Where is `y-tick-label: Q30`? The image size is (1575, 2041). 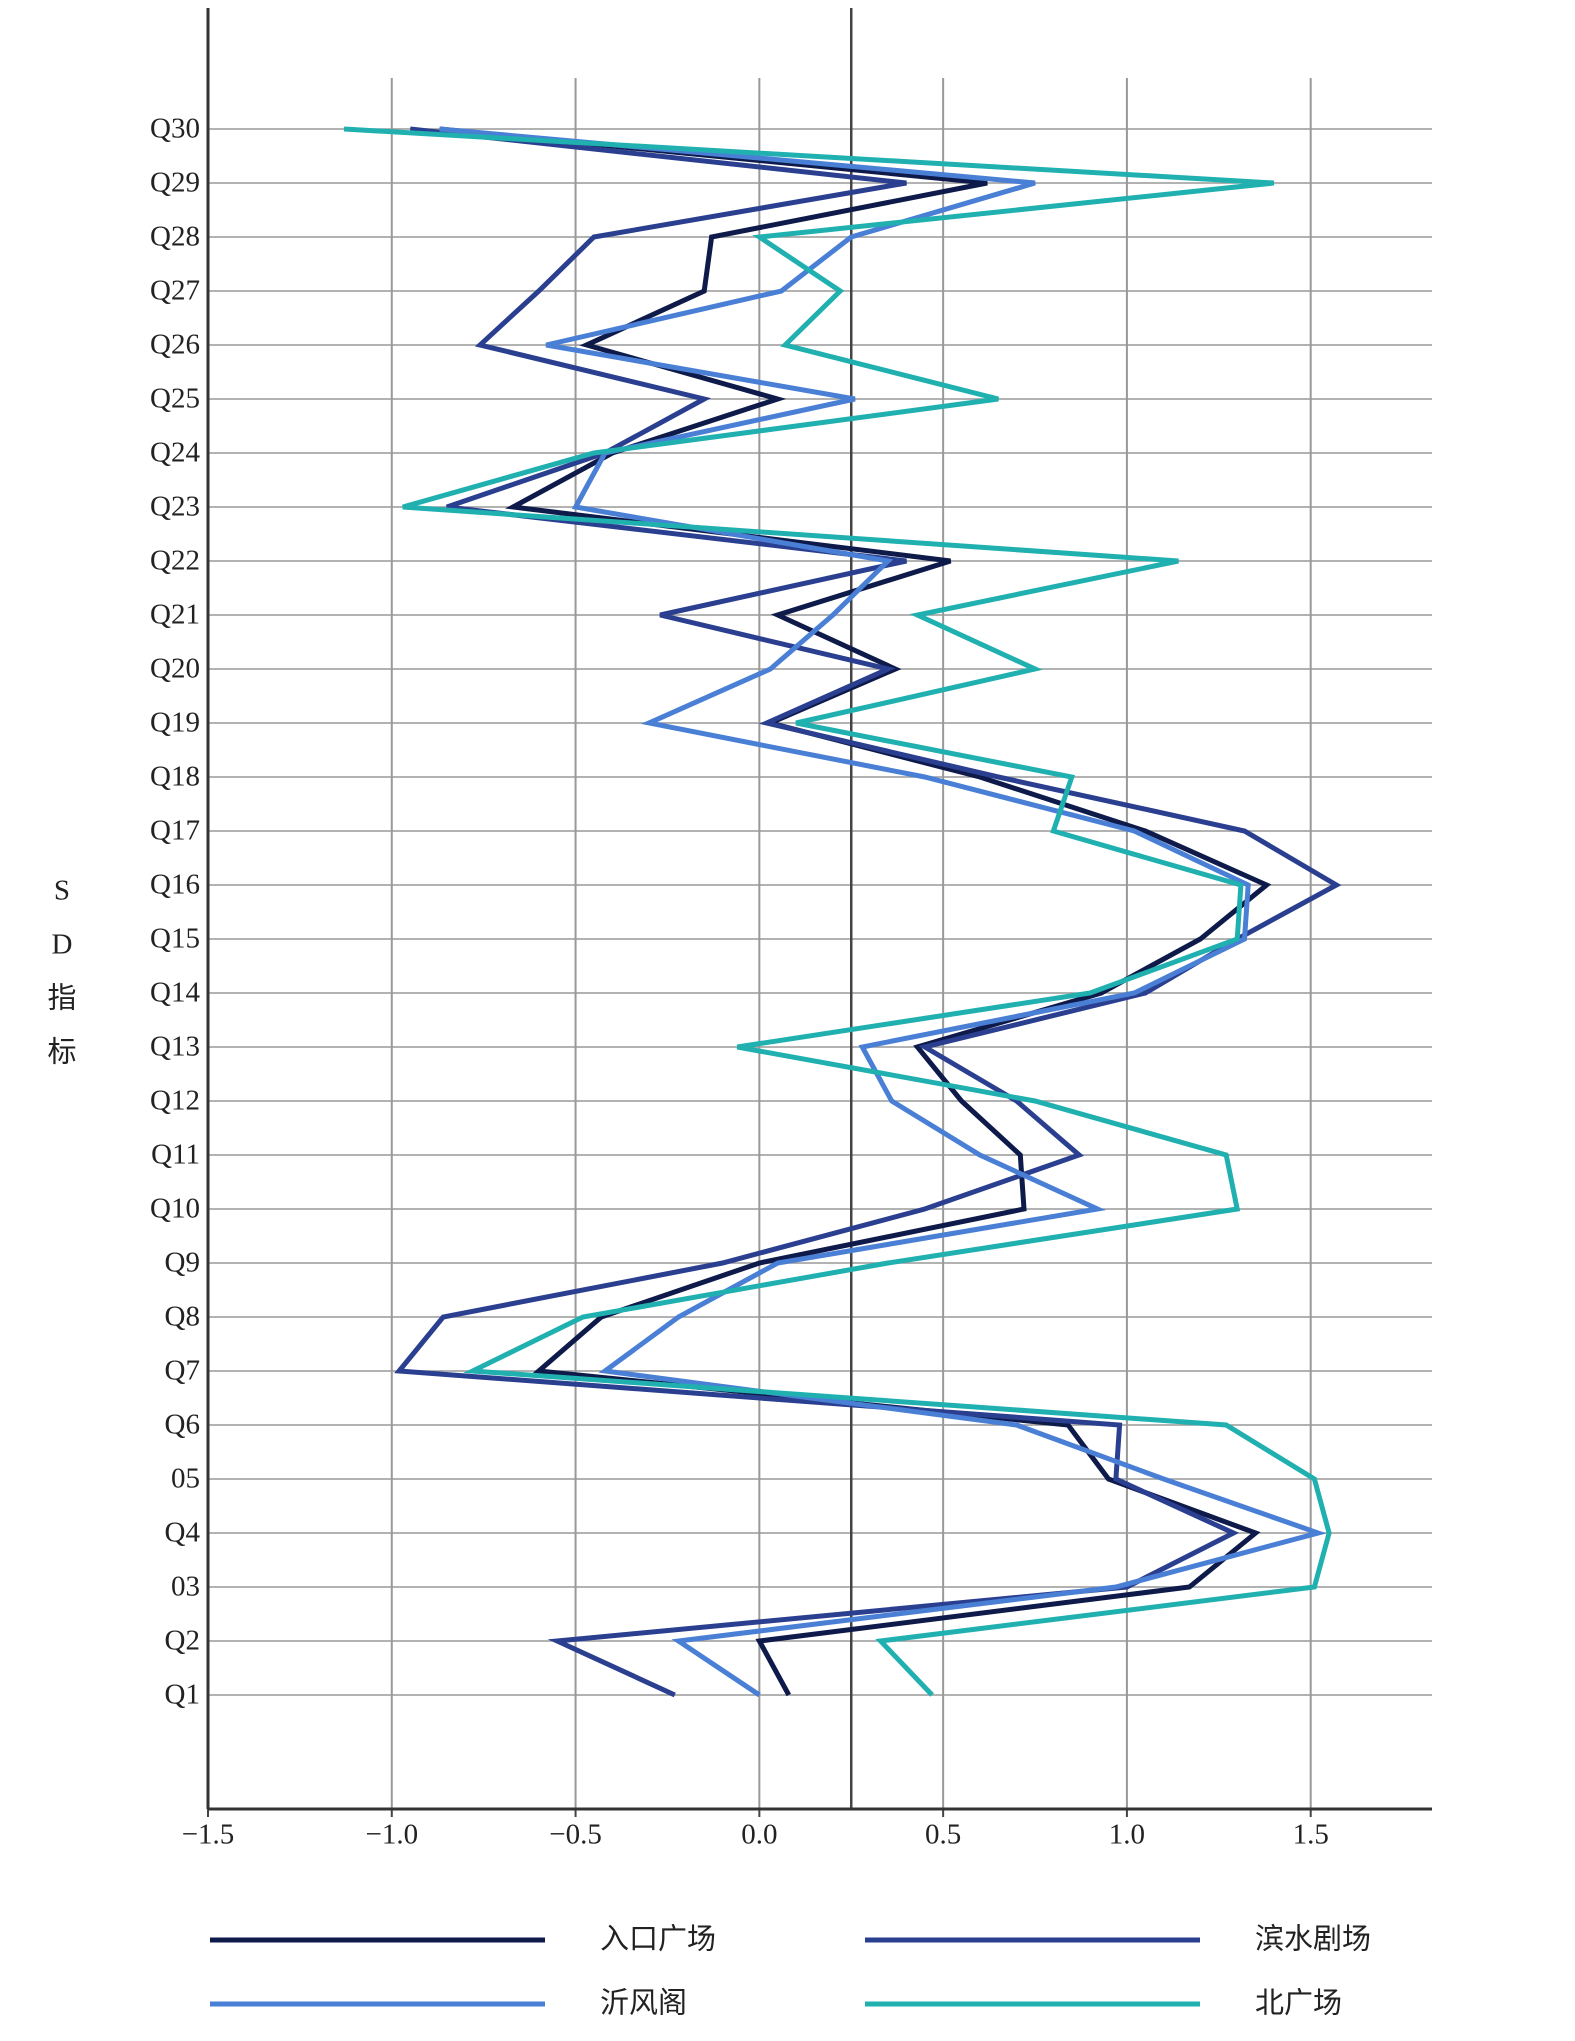 y-tick-label: Q30 is located at coordinates (175, 129).